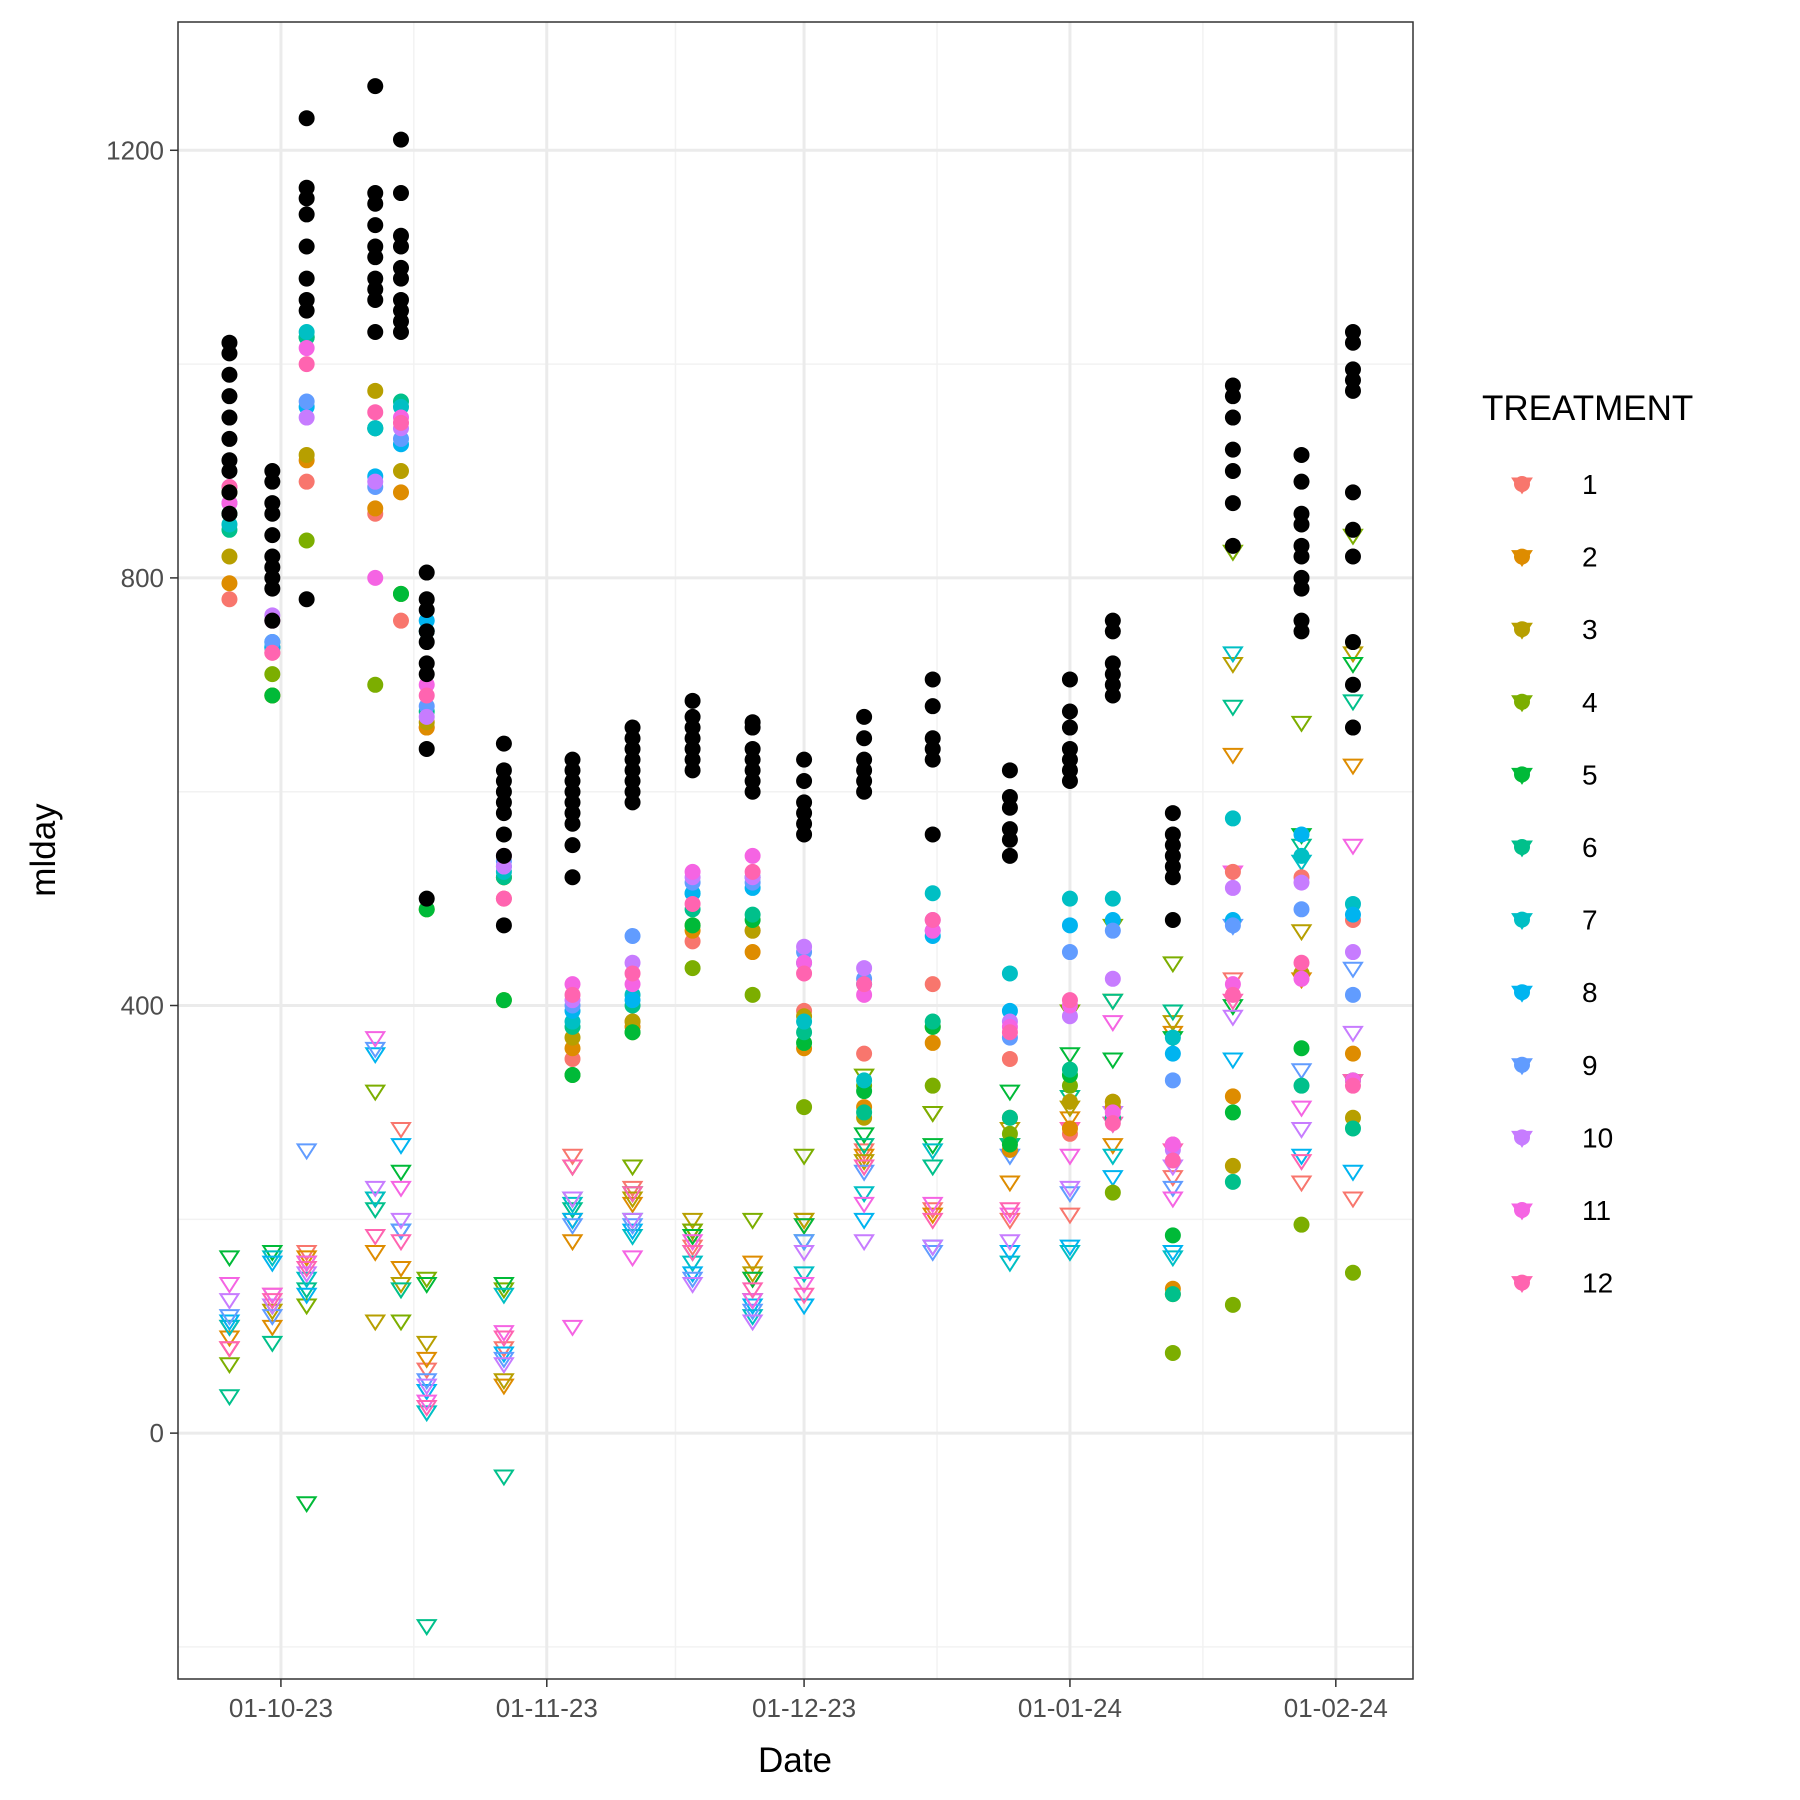 This screenshot has height=1800, width=1800. Describe the element at coordinates (808, 1701) in the screenshot. I see `x-axis: 01-10-23 01-11-23 01-12-23 01-01-24 01-02-24` at that location.